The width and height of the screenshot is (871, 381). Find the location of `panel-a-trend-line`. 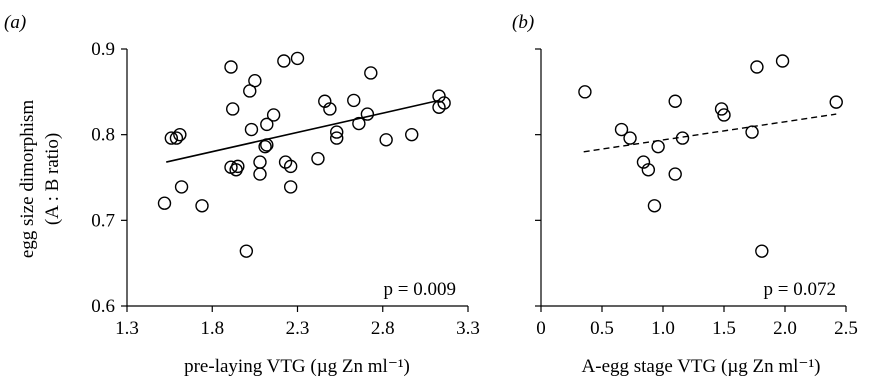

panel-a-trend-line is located at coordinates (303, 131).